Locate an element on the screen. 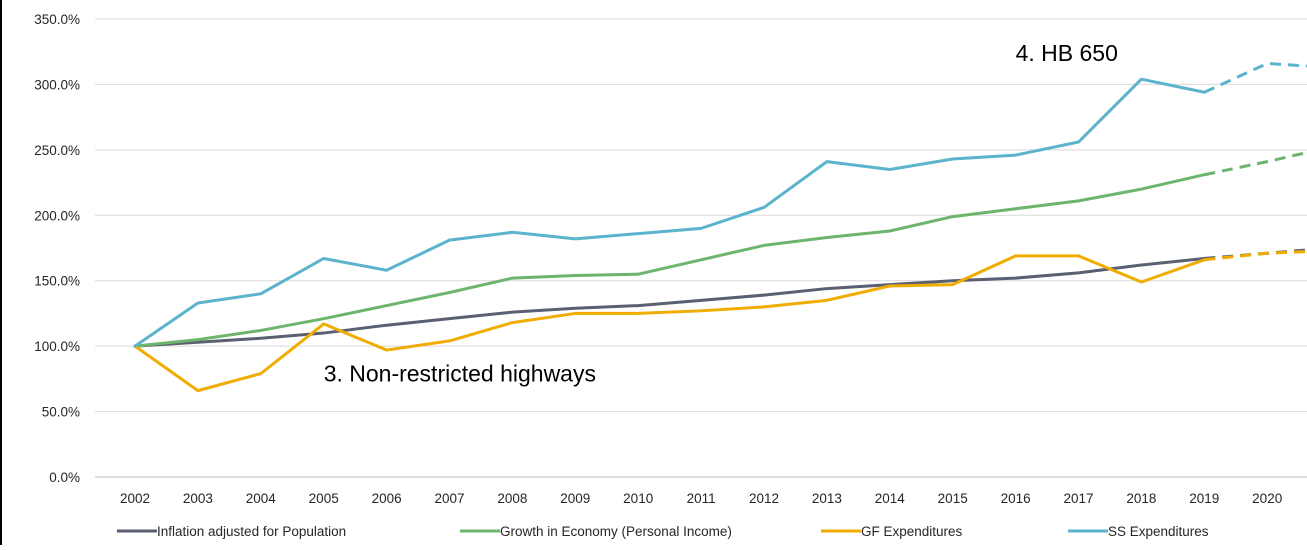  x-tick-label: 2013 is located at coordinates (827, 498).